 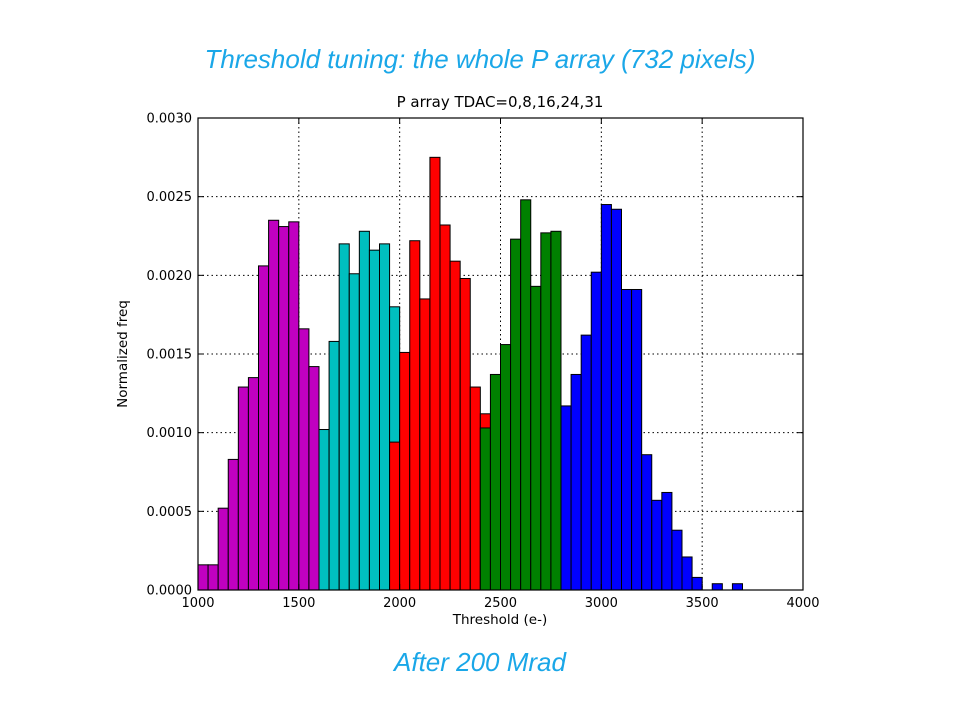 What do you see at coordinates (197, 603) in the screenshot?
I see `x-tick-label: 1000` at bounding box center [197, 603].